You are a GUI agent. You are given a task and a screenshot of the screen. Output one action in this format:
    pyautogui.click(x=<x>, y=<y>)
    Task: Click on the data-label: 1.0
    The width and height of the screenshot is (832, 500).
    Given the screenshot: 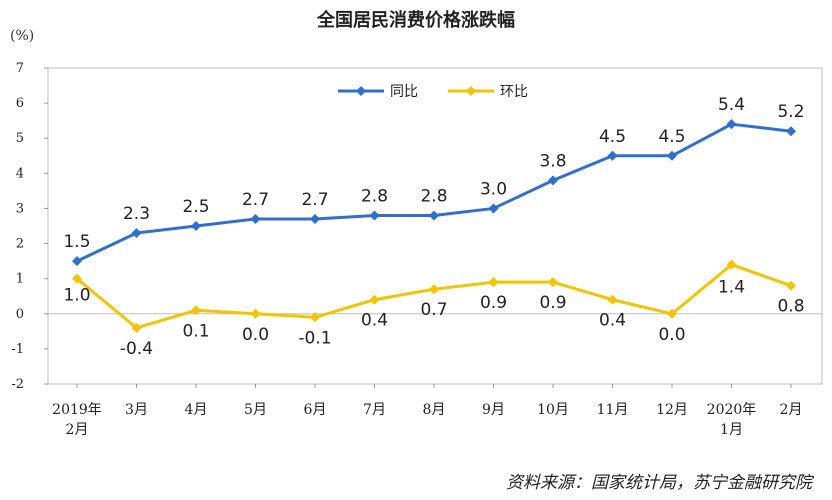 What is the action you would take?
    pyautogui.click(x=76, y=296)
    